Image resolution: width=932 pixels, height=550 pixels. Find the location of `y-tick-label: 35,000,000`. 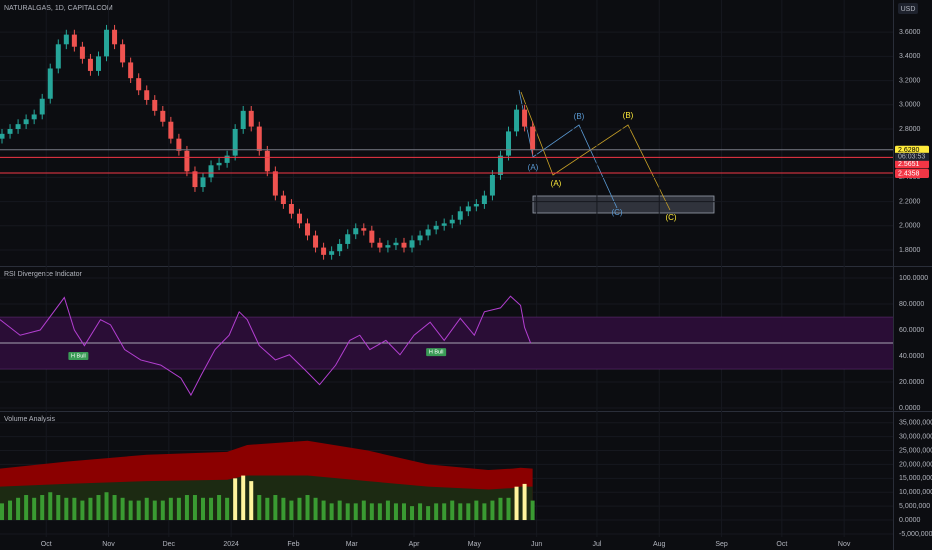

y-tick-label: 35,000,000 is located at coordinates (915, 423).